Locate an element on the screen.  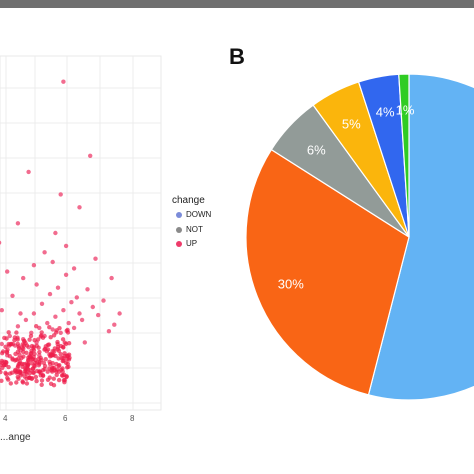
pie-slice-label: 4% is located at coordinates (385, 112).